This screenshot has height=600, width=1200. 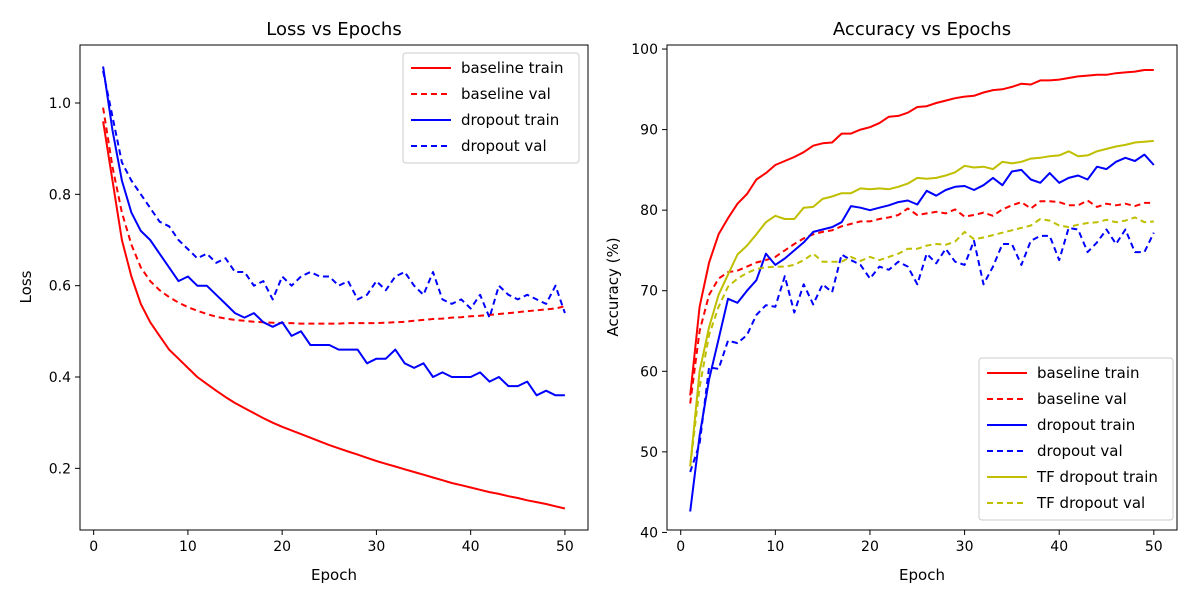 What do you see at coordinates (60, 287) in the screenshot?
I see `loss-y-tick-label: 0.6` at bounding box center [60, 287].